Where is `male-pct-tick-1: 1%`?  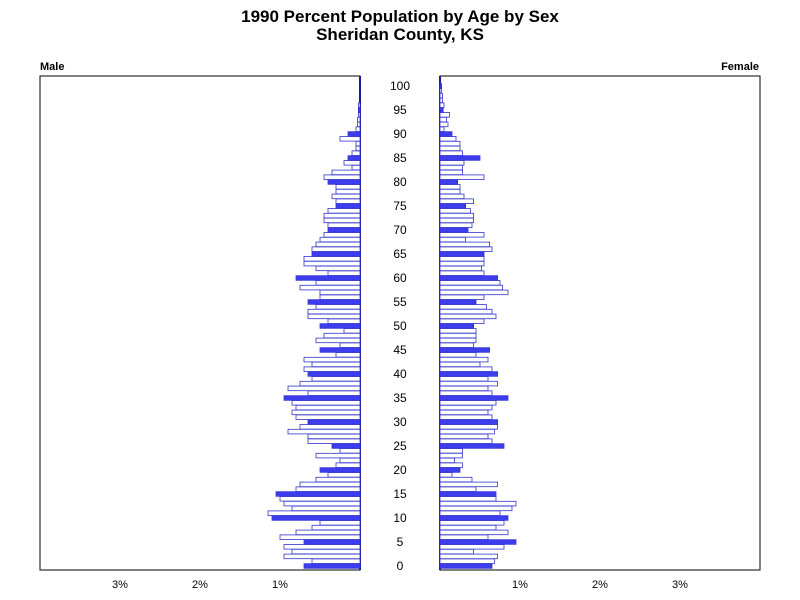
male-pct-tick-1: 1% is located at coordinates (280, 585).